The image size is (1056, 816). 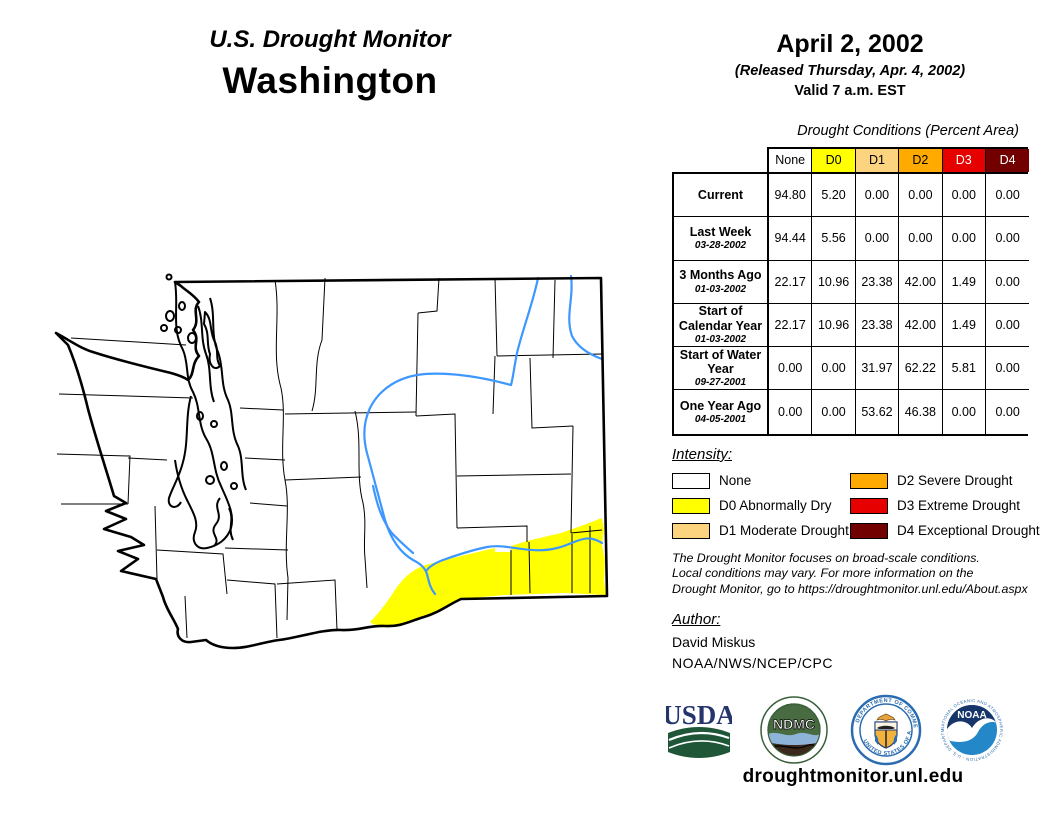 I want to click on table-cell: 46.38, so click(x=921, y=412).